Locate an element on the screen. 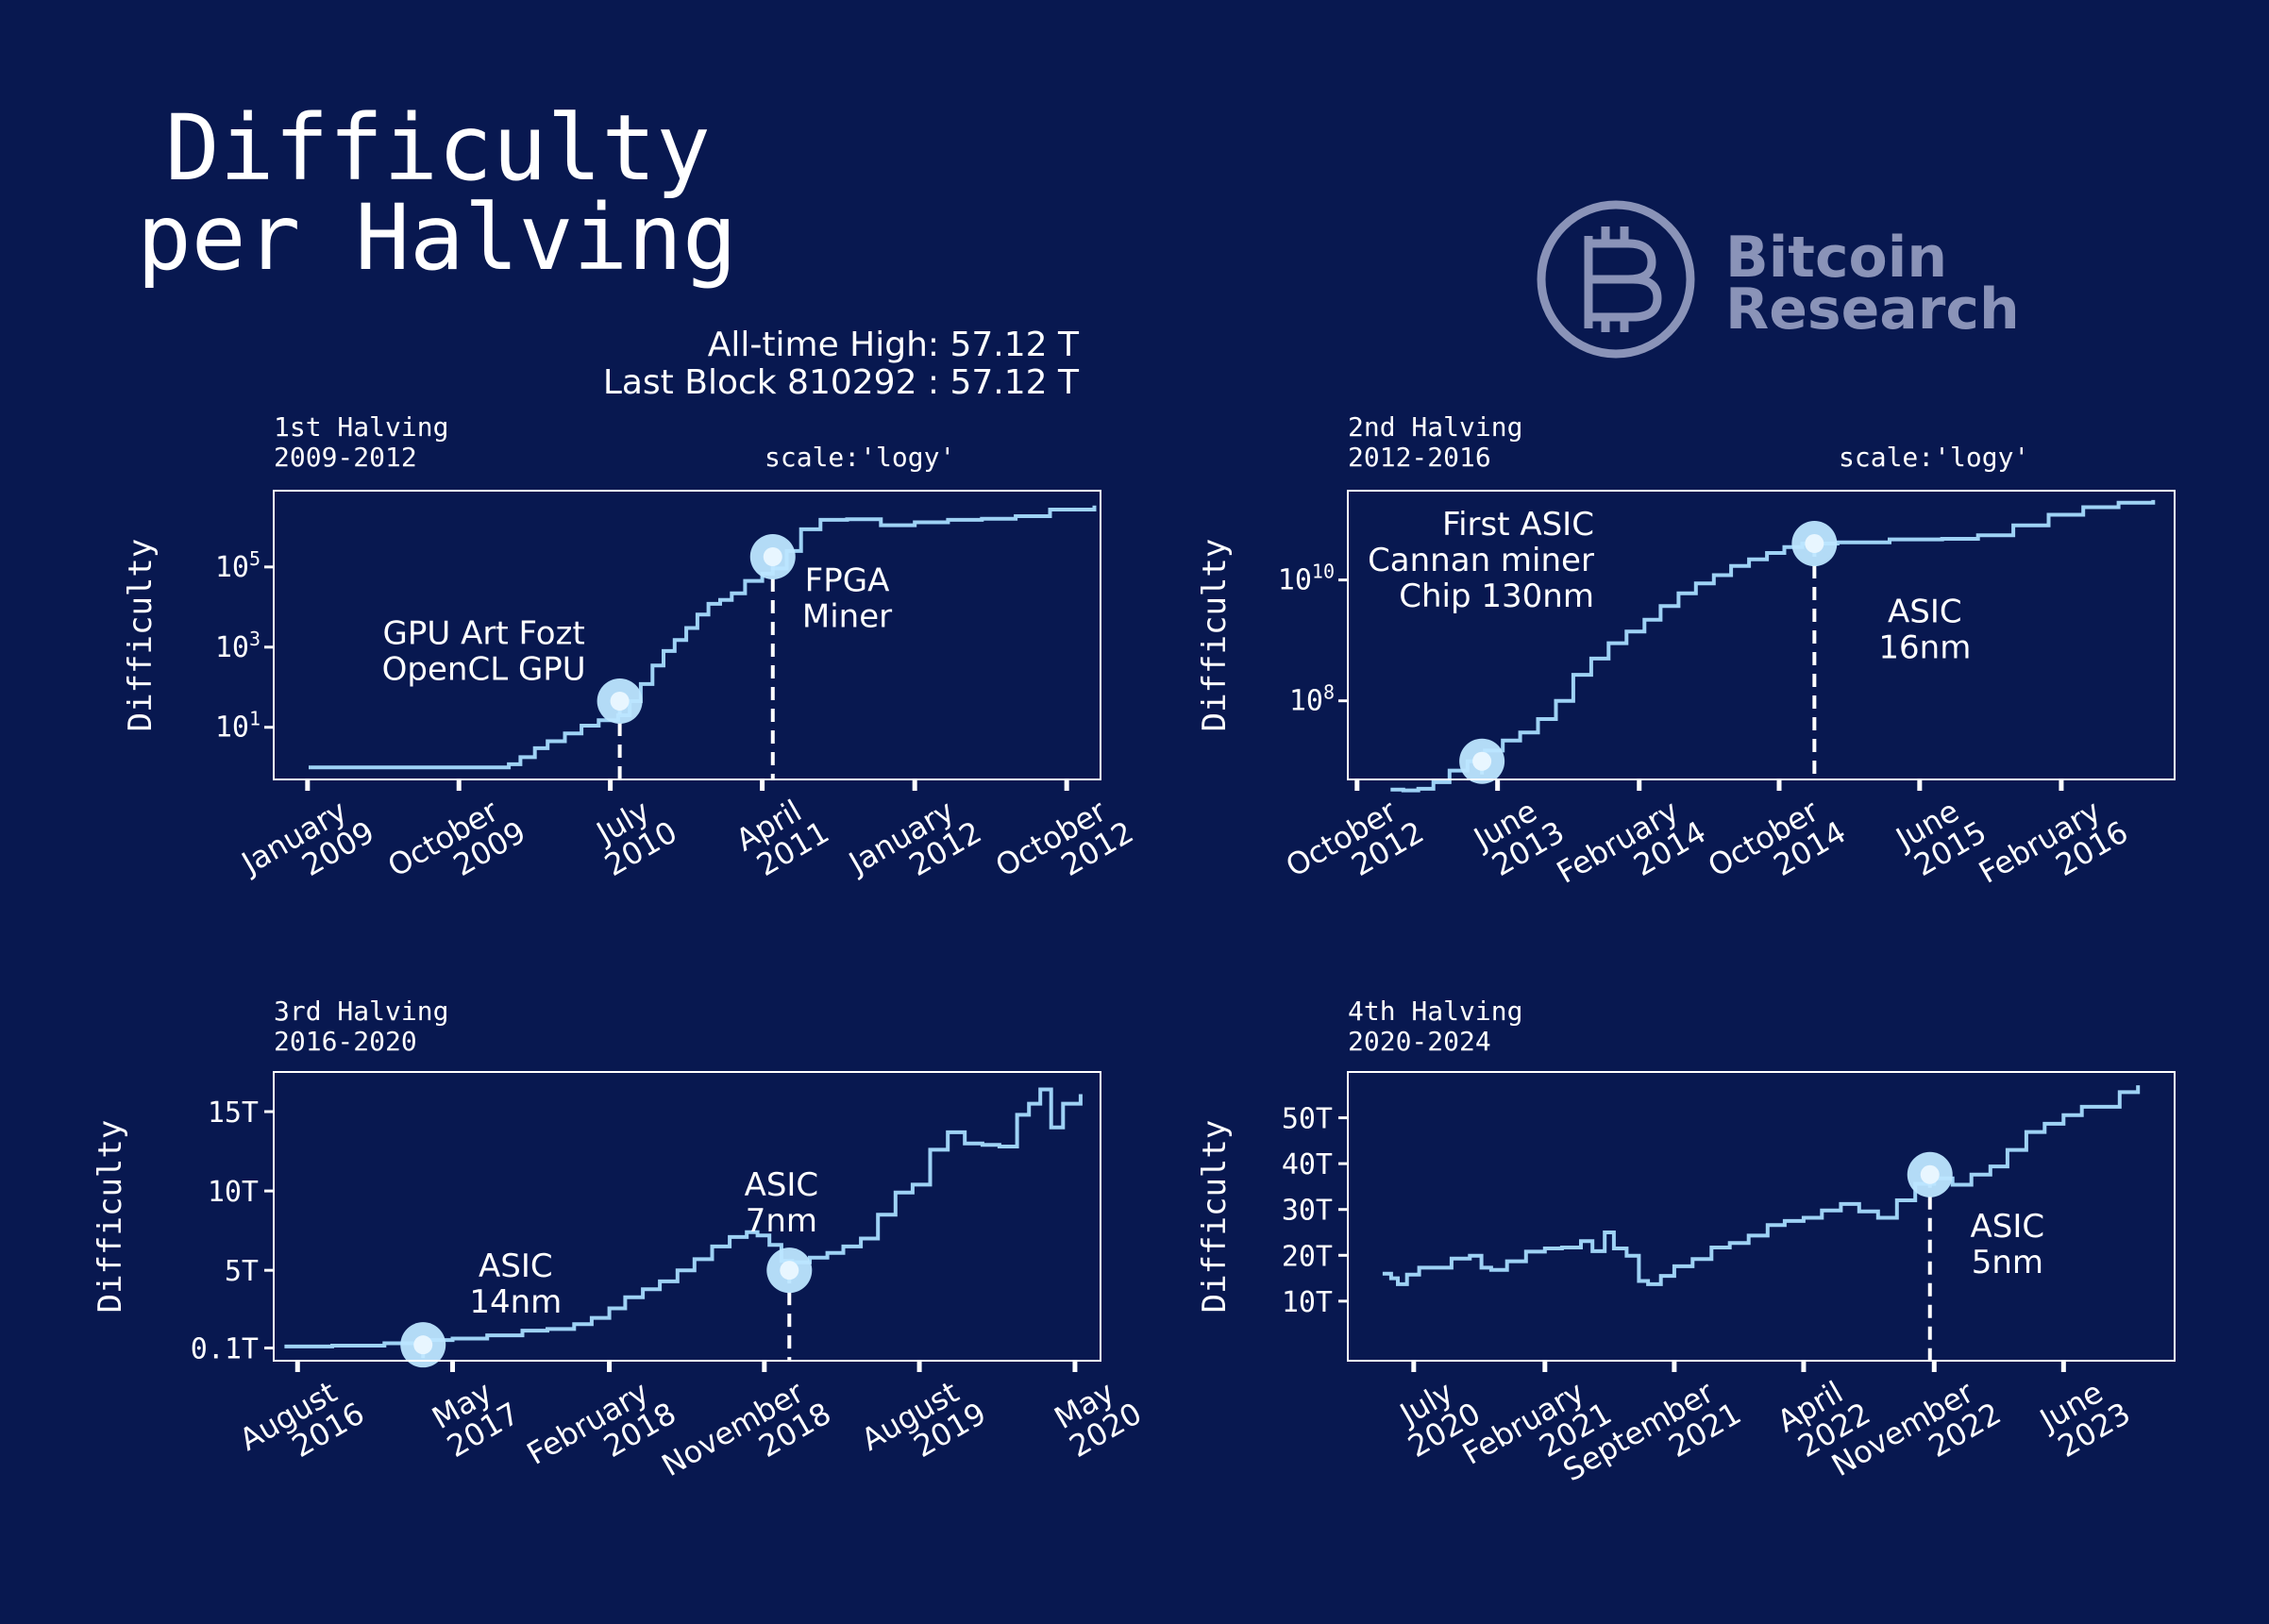  y-tick: 108 is located at coordinates (1319, 699).